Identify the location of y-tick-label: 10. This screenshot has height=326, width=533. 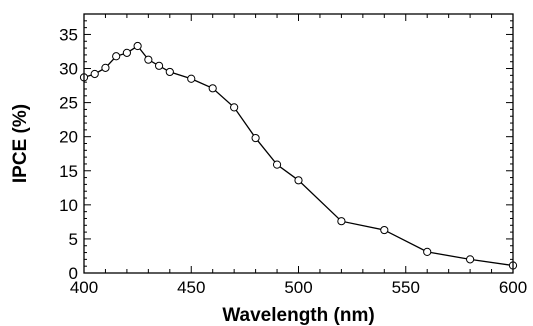
(68, 205).